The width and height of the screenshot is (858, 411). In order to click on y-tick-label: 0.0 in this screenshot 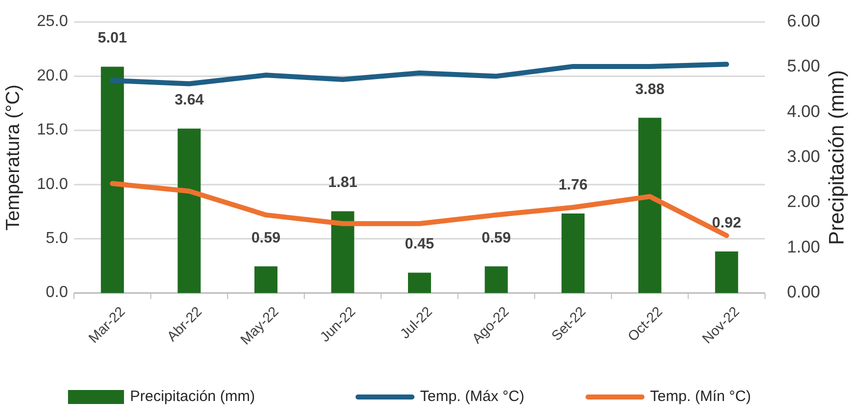, I will do `click(57, 293)`.